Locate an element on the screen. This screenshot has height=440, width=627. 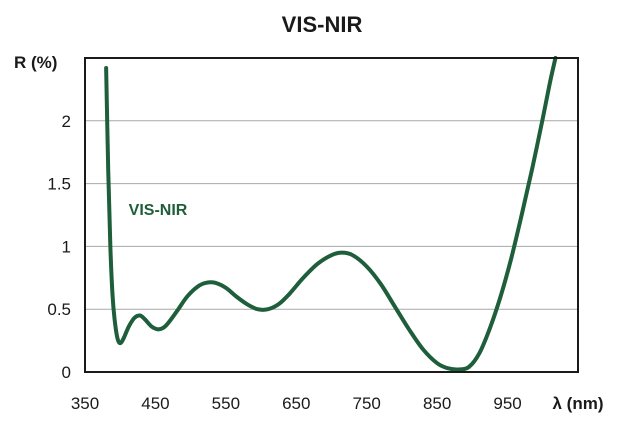
series-annotation-label: VIS-NIR is located at coordinates (158, 210).